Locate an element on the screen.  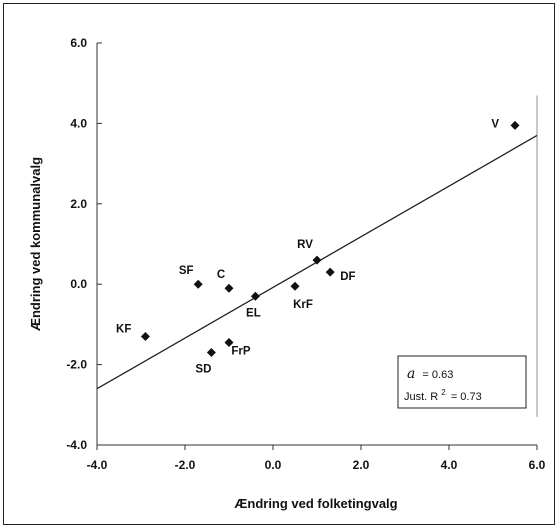
data-point-label: SF is located at coordinates (186, 271).